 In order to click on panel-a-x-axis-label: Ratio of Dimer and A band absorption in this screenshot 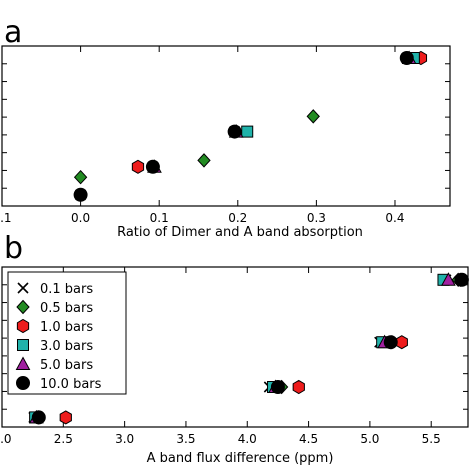, I will do `click(240, 232)`.